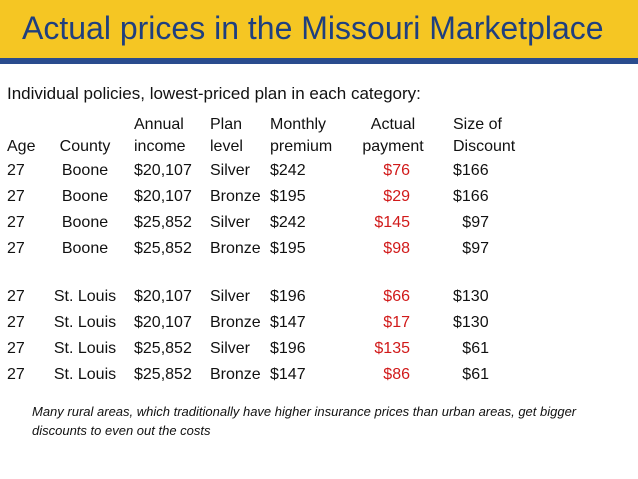  I want to click on cell-payment: $76, so click(396, 170).